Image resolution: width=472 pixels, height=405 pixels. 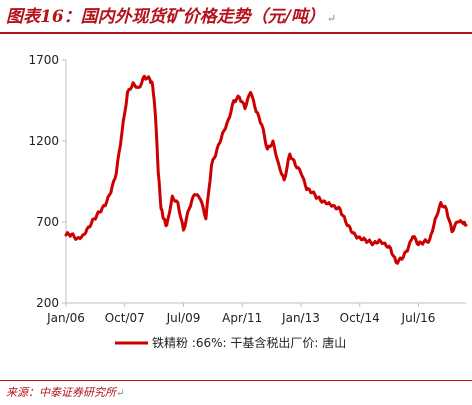 I want to click on x-tick-label: Oct/14, so click(x=360, y=318).